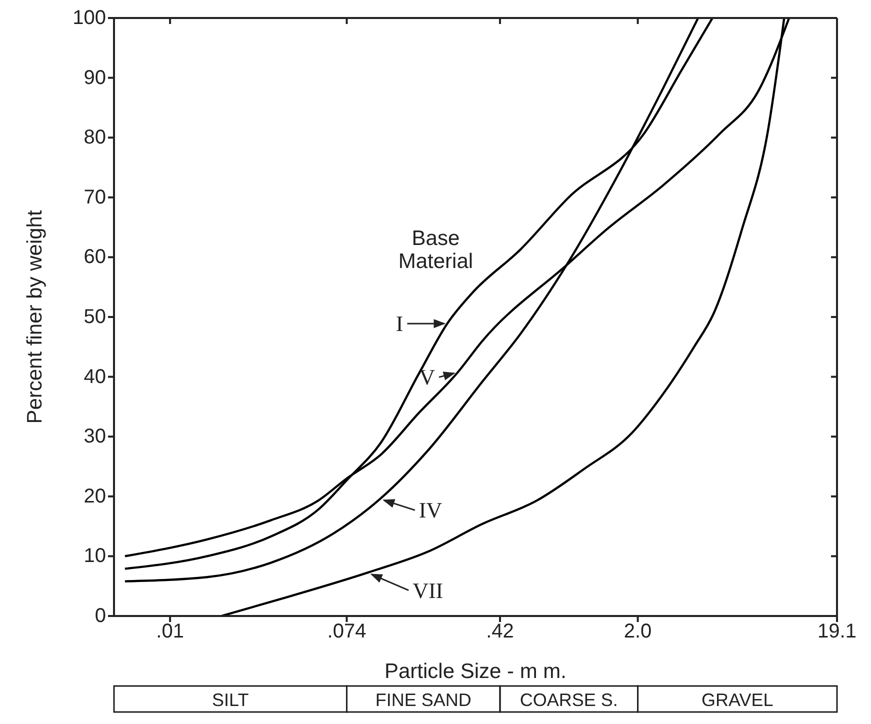 This screenshot has width=871, height=724. What do you see at coordinates (95, 556) in the screenshot?
I see `y-tick-label: 10` at bounding box center [95, 556].